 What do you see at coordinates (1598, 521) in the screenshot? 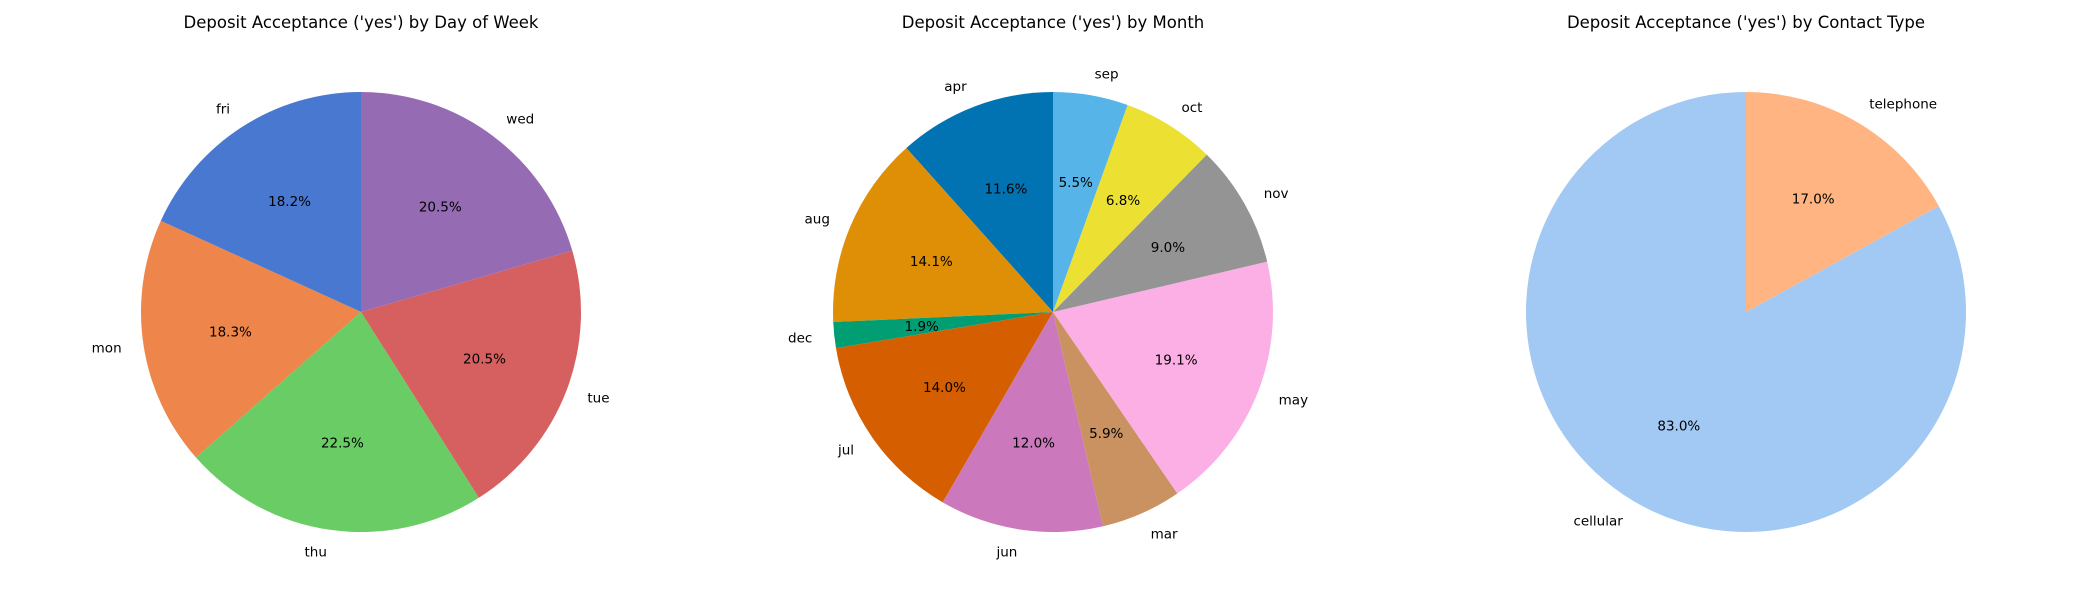
I see `slice-label-cellular: cellular` at bounding box center [1598, 521].